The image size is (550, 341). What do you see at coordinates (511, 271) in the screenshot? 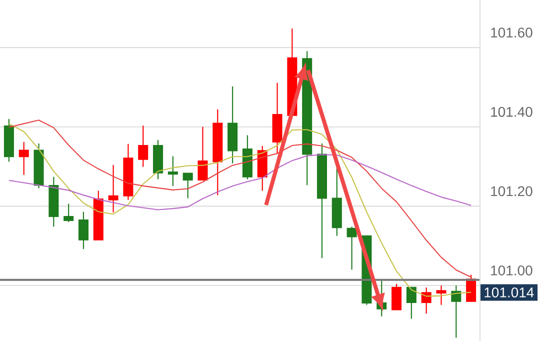
I see `y-tick-label: 101.00` at bounding box center [511, 271].